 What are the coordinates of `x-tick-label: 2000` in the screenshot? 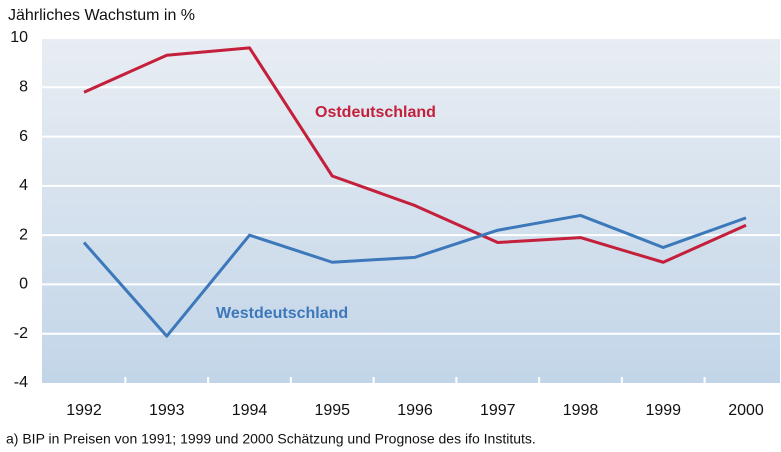 It's located at (746, 410).